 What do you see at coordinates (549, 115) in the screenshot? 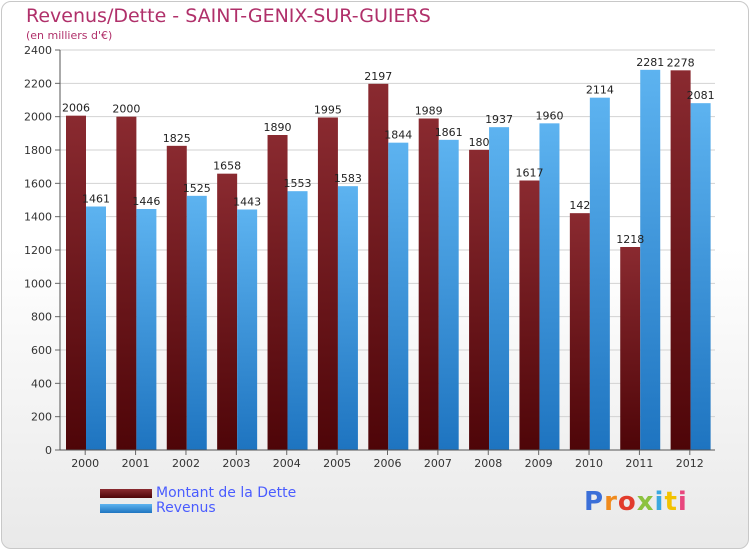
I see `data-label-revenus: 1960` at bounding box center [549, 115].